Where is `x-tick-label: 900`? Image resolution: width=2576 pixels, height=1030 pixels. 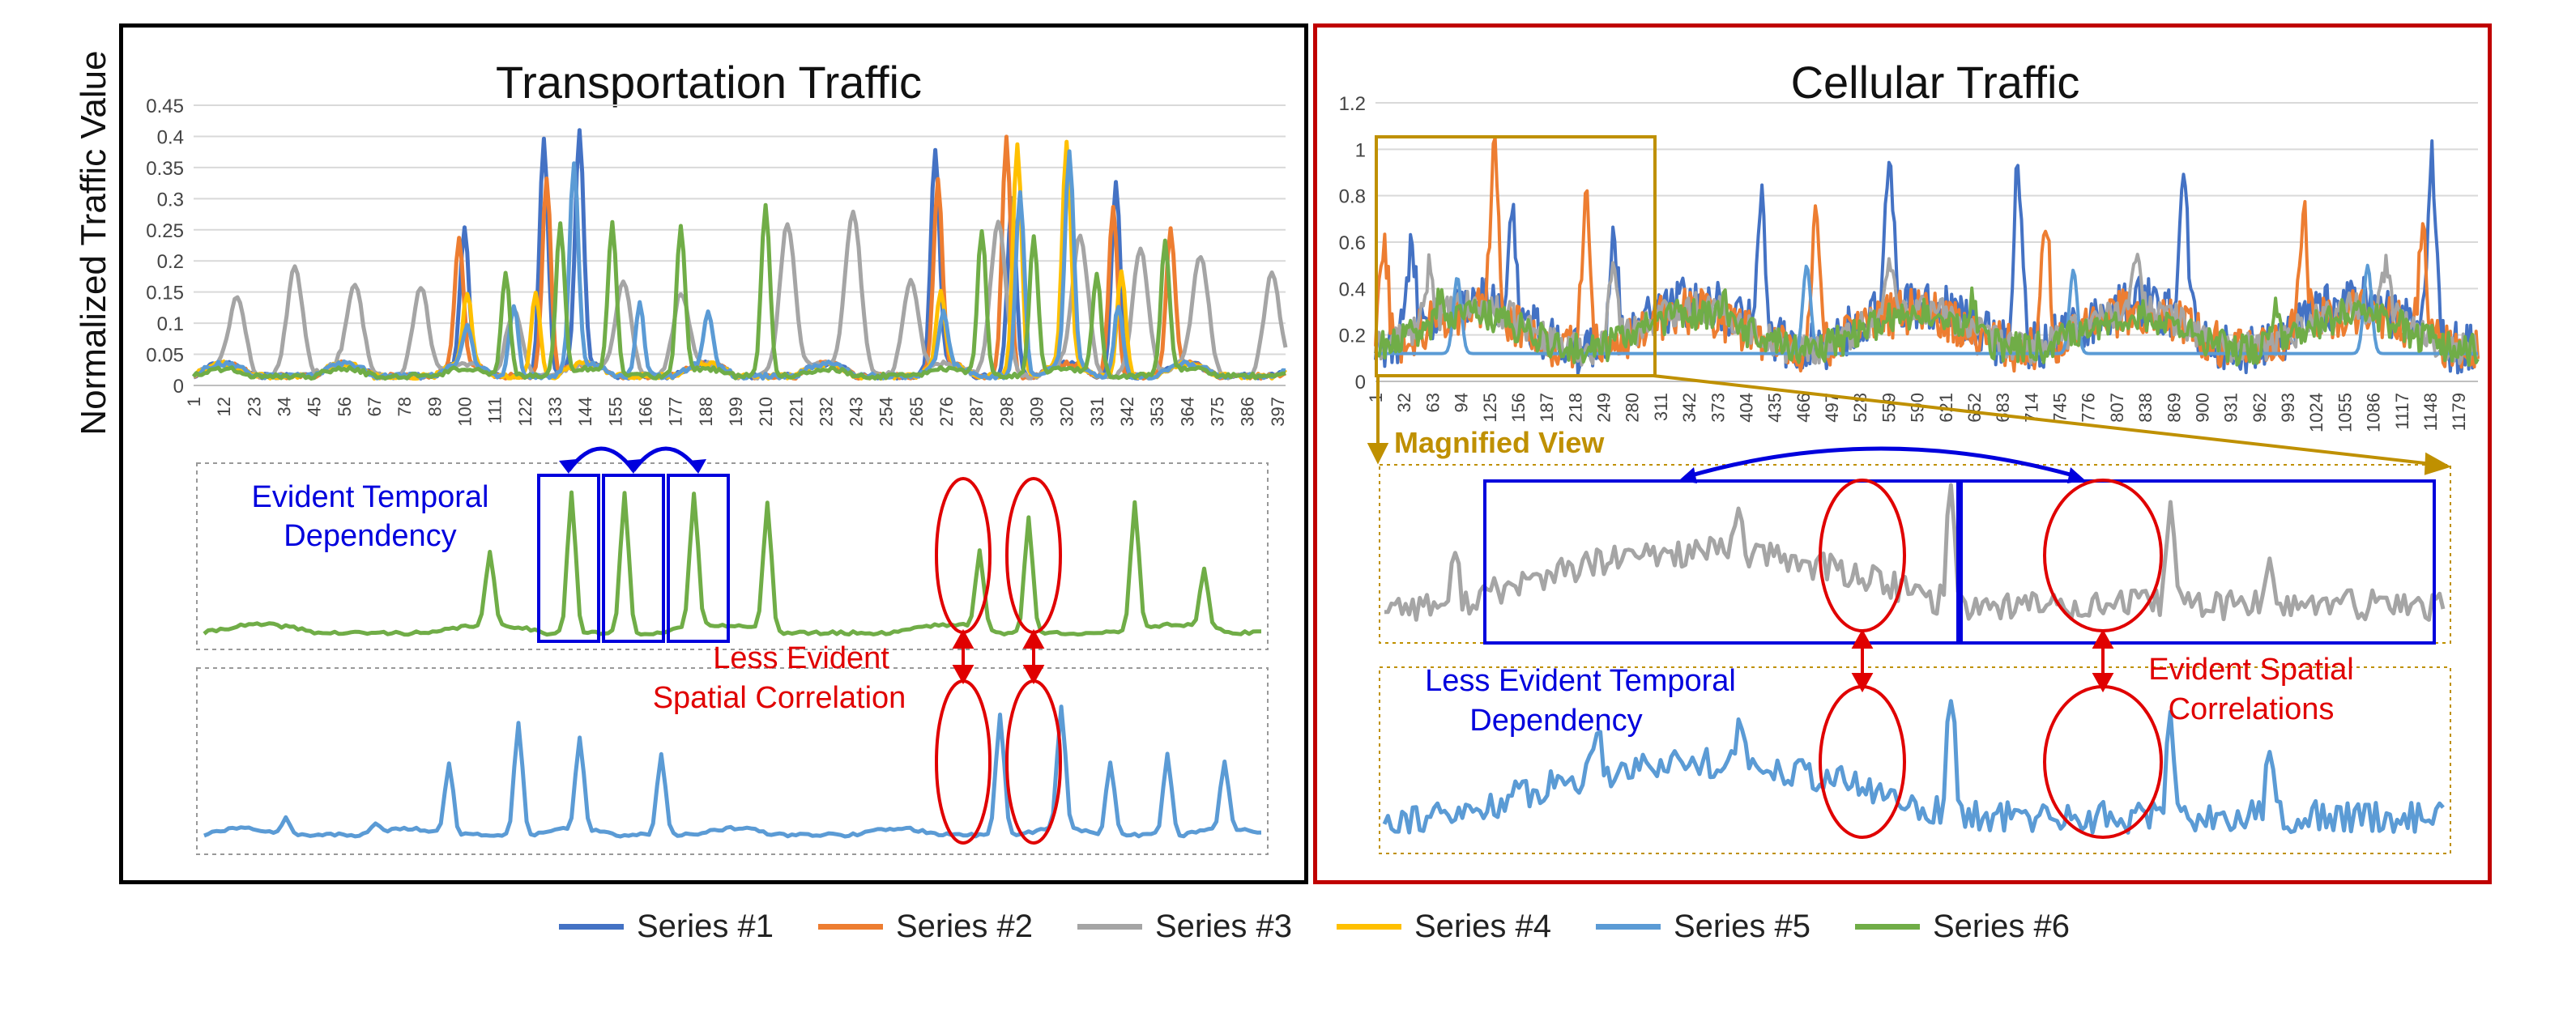
x-tick-label: 900 is located at coordinates (2202, 408).